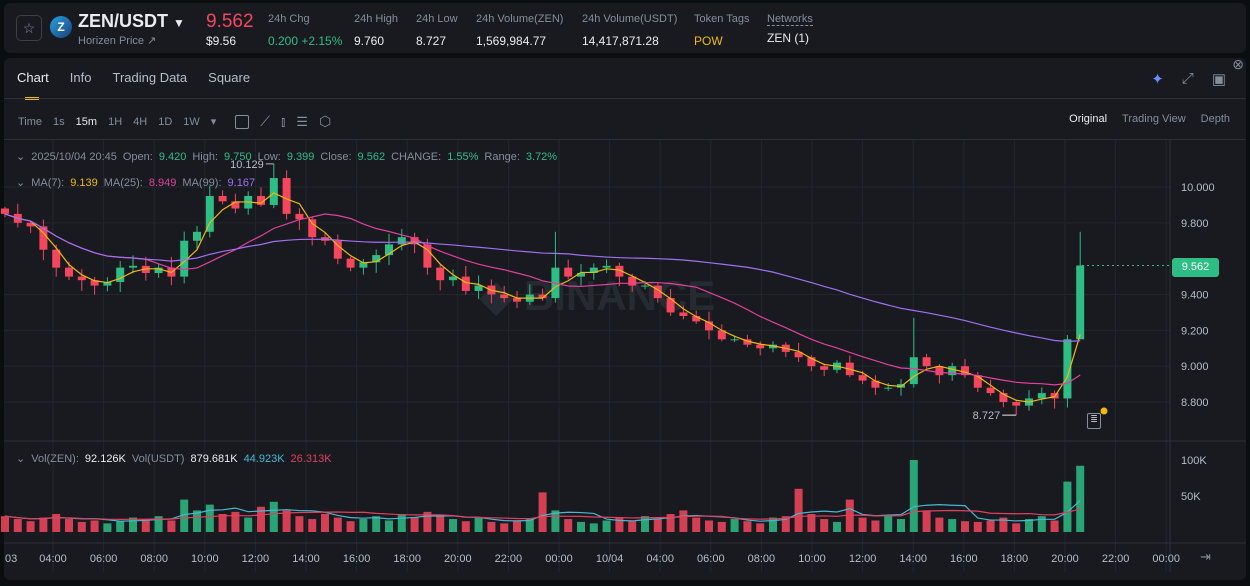 Image resolution: width=1250 pixels, height=586 pixels. I want to click on favorite-star-icon: ☆, so click(29, 28).